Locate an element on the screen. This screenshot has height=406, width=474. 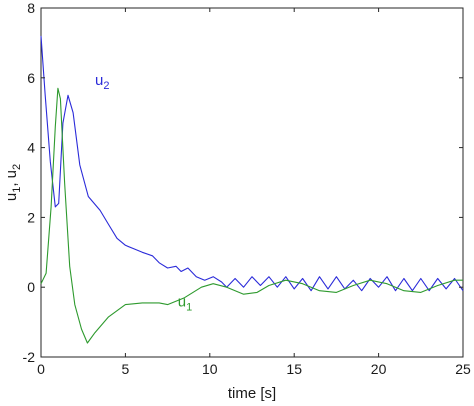
series-label-u2-sub: 2 is located at coordinates (106, 86).